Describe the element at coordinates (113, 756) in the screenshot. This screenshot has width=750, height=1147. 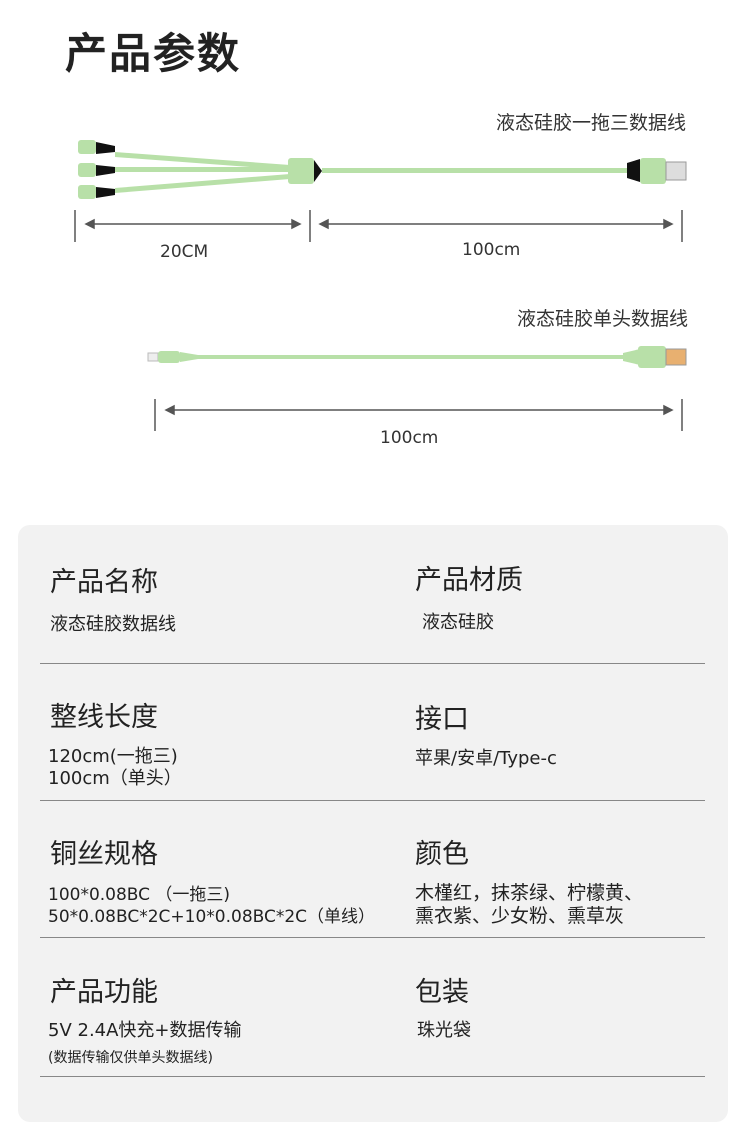
I see `spec-value-length-1: 120cm(一拖三)` at that location.